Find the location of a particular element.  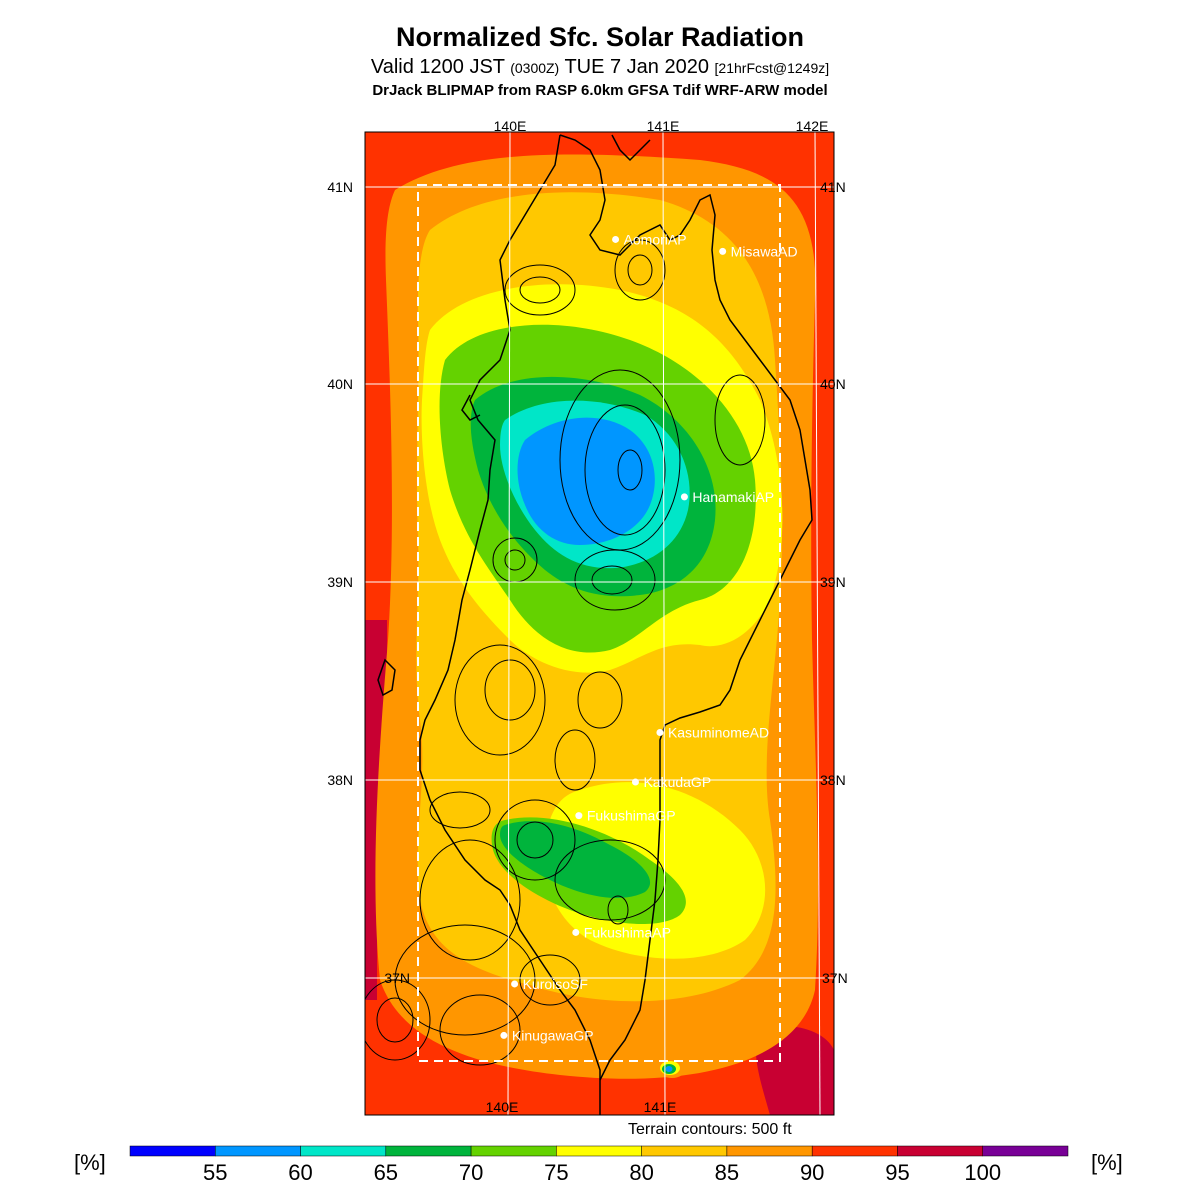

station-marker: KuroisoSF is located at coordinates (549, 984).